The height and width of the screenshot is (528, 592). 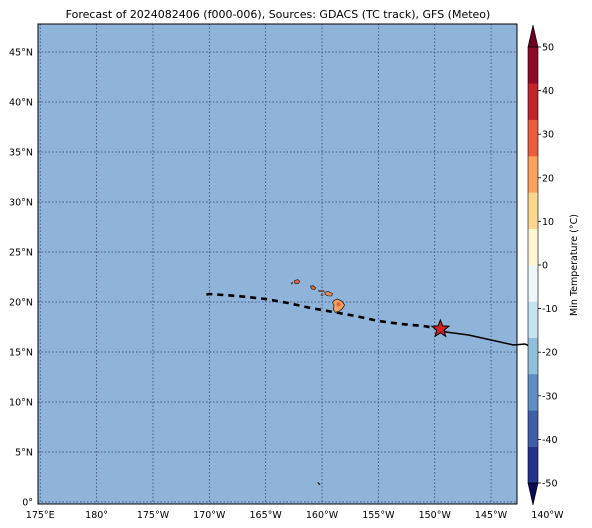 I want to click on lat-tick-label: 35°N, so click(x=21, y=153).